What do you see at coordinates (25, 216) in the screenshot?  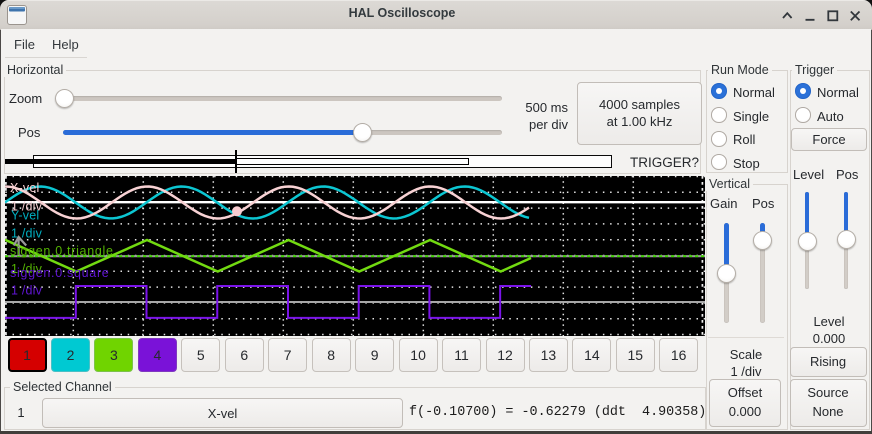 I see `svg-text: Y-vel` at bounding box center [25, 216].